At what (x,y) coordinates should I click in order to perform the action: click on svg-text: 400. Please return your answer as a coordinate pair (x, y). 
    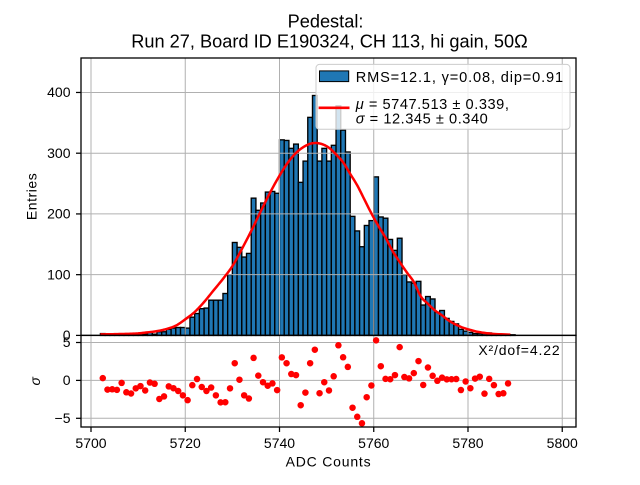
    Looking at the image, I should click on (59, 92).